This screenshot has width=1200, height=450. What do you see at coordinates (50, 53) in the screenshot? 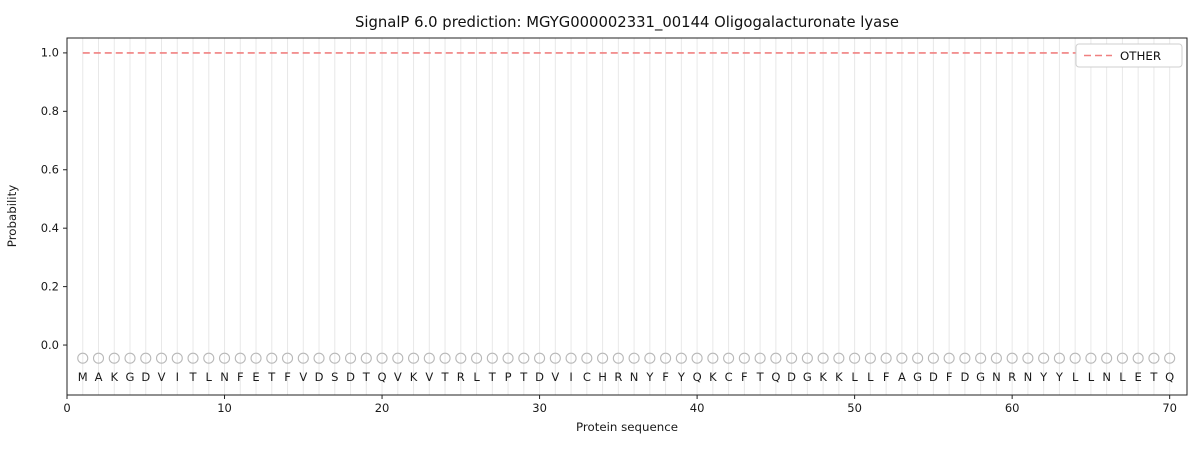
I see `y-tick-label: 1.0` at bounding box center [50, 53].